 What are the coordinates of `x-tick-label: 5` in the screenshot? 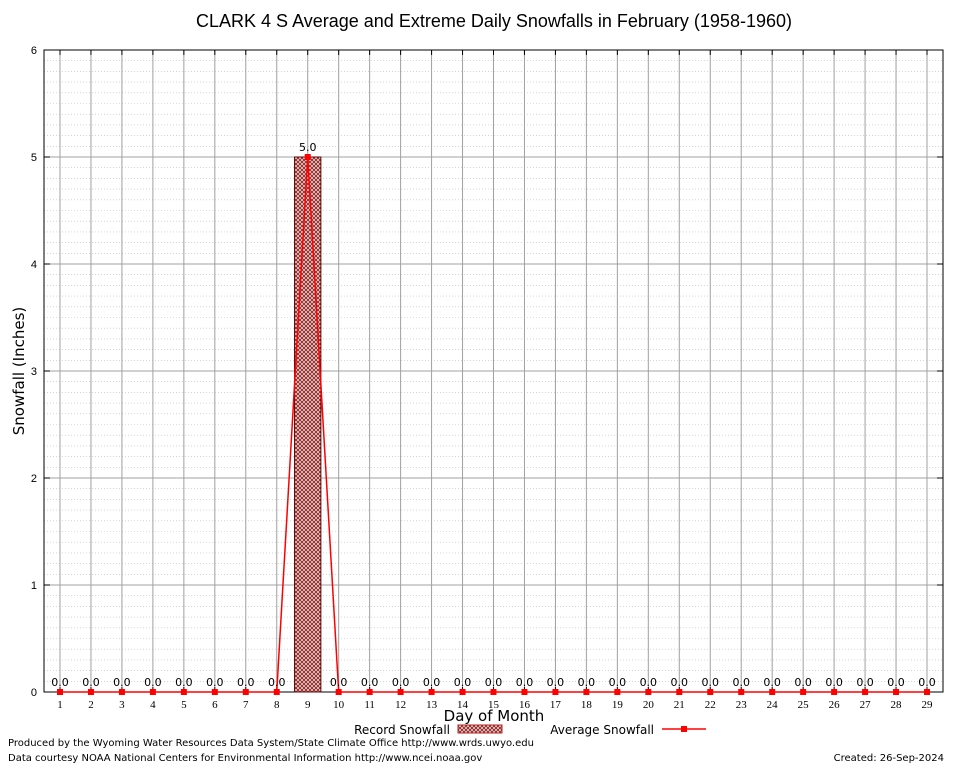 It's located at (184, 705).